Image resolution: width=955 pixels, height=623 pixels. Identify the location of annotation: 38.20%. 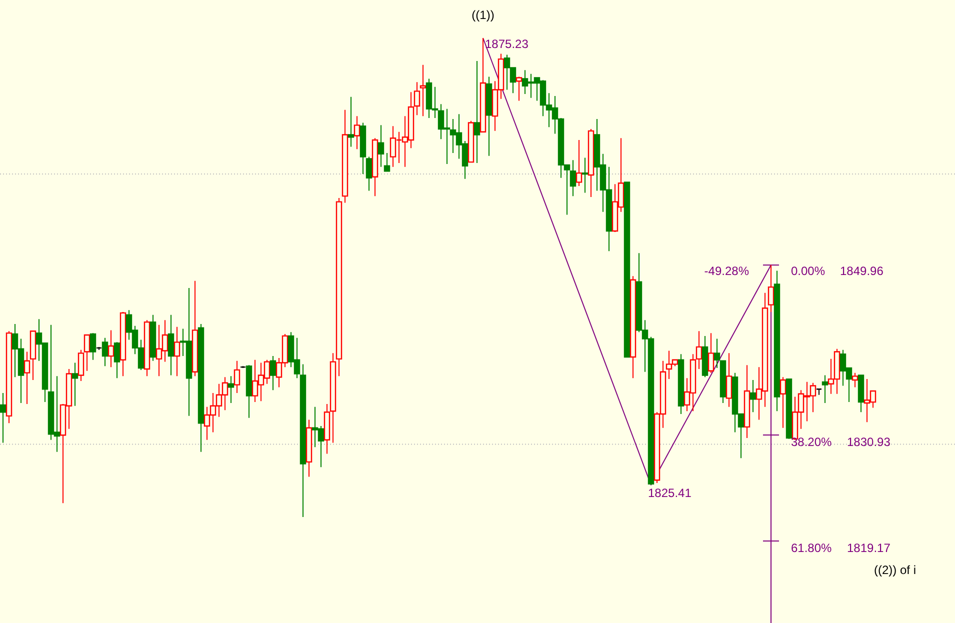
(811, 442).